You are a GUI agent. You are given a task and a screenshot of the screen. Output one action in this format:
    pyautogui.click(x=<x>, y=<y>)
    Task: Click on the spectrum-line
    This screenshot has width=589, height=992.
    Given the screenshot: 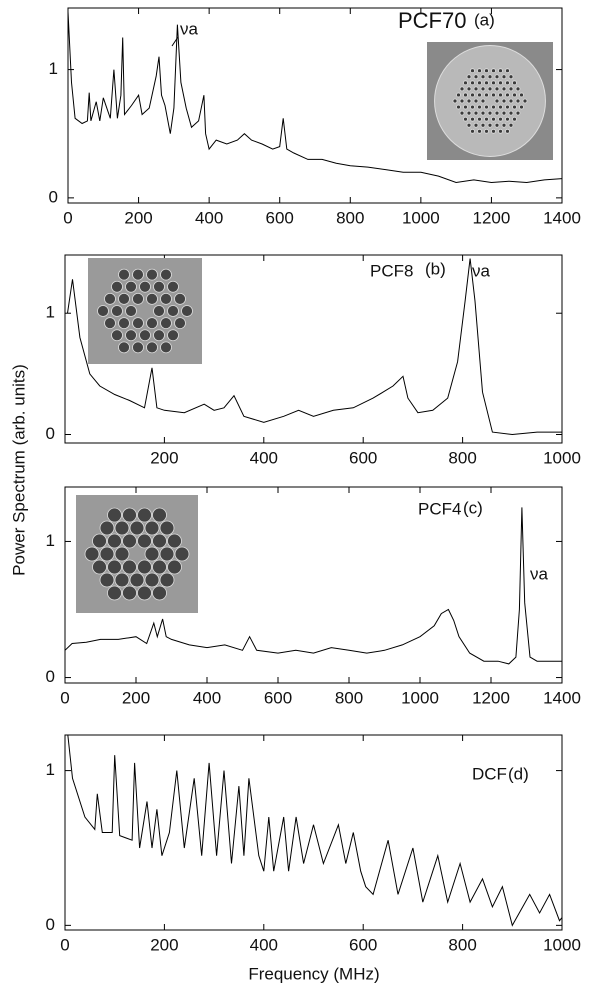 What is the action you would take?
    pyautogui.click(x=315, y=97)
    